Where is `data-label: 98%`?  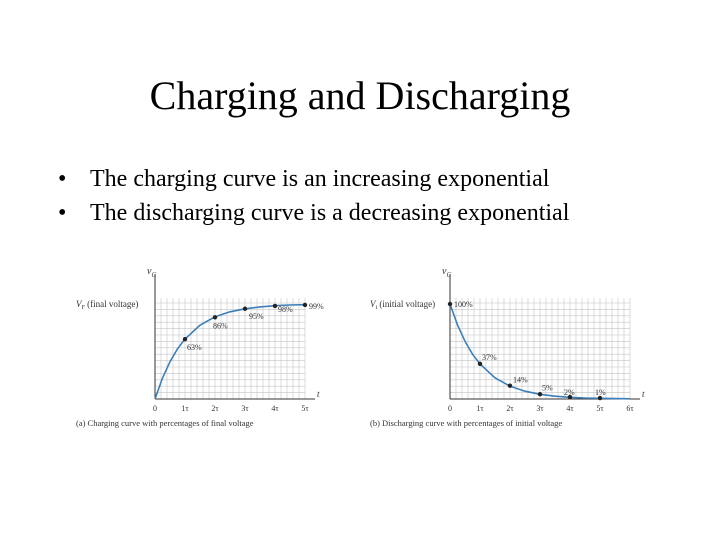 data-label: 98% is located at coordinates (285, 309).